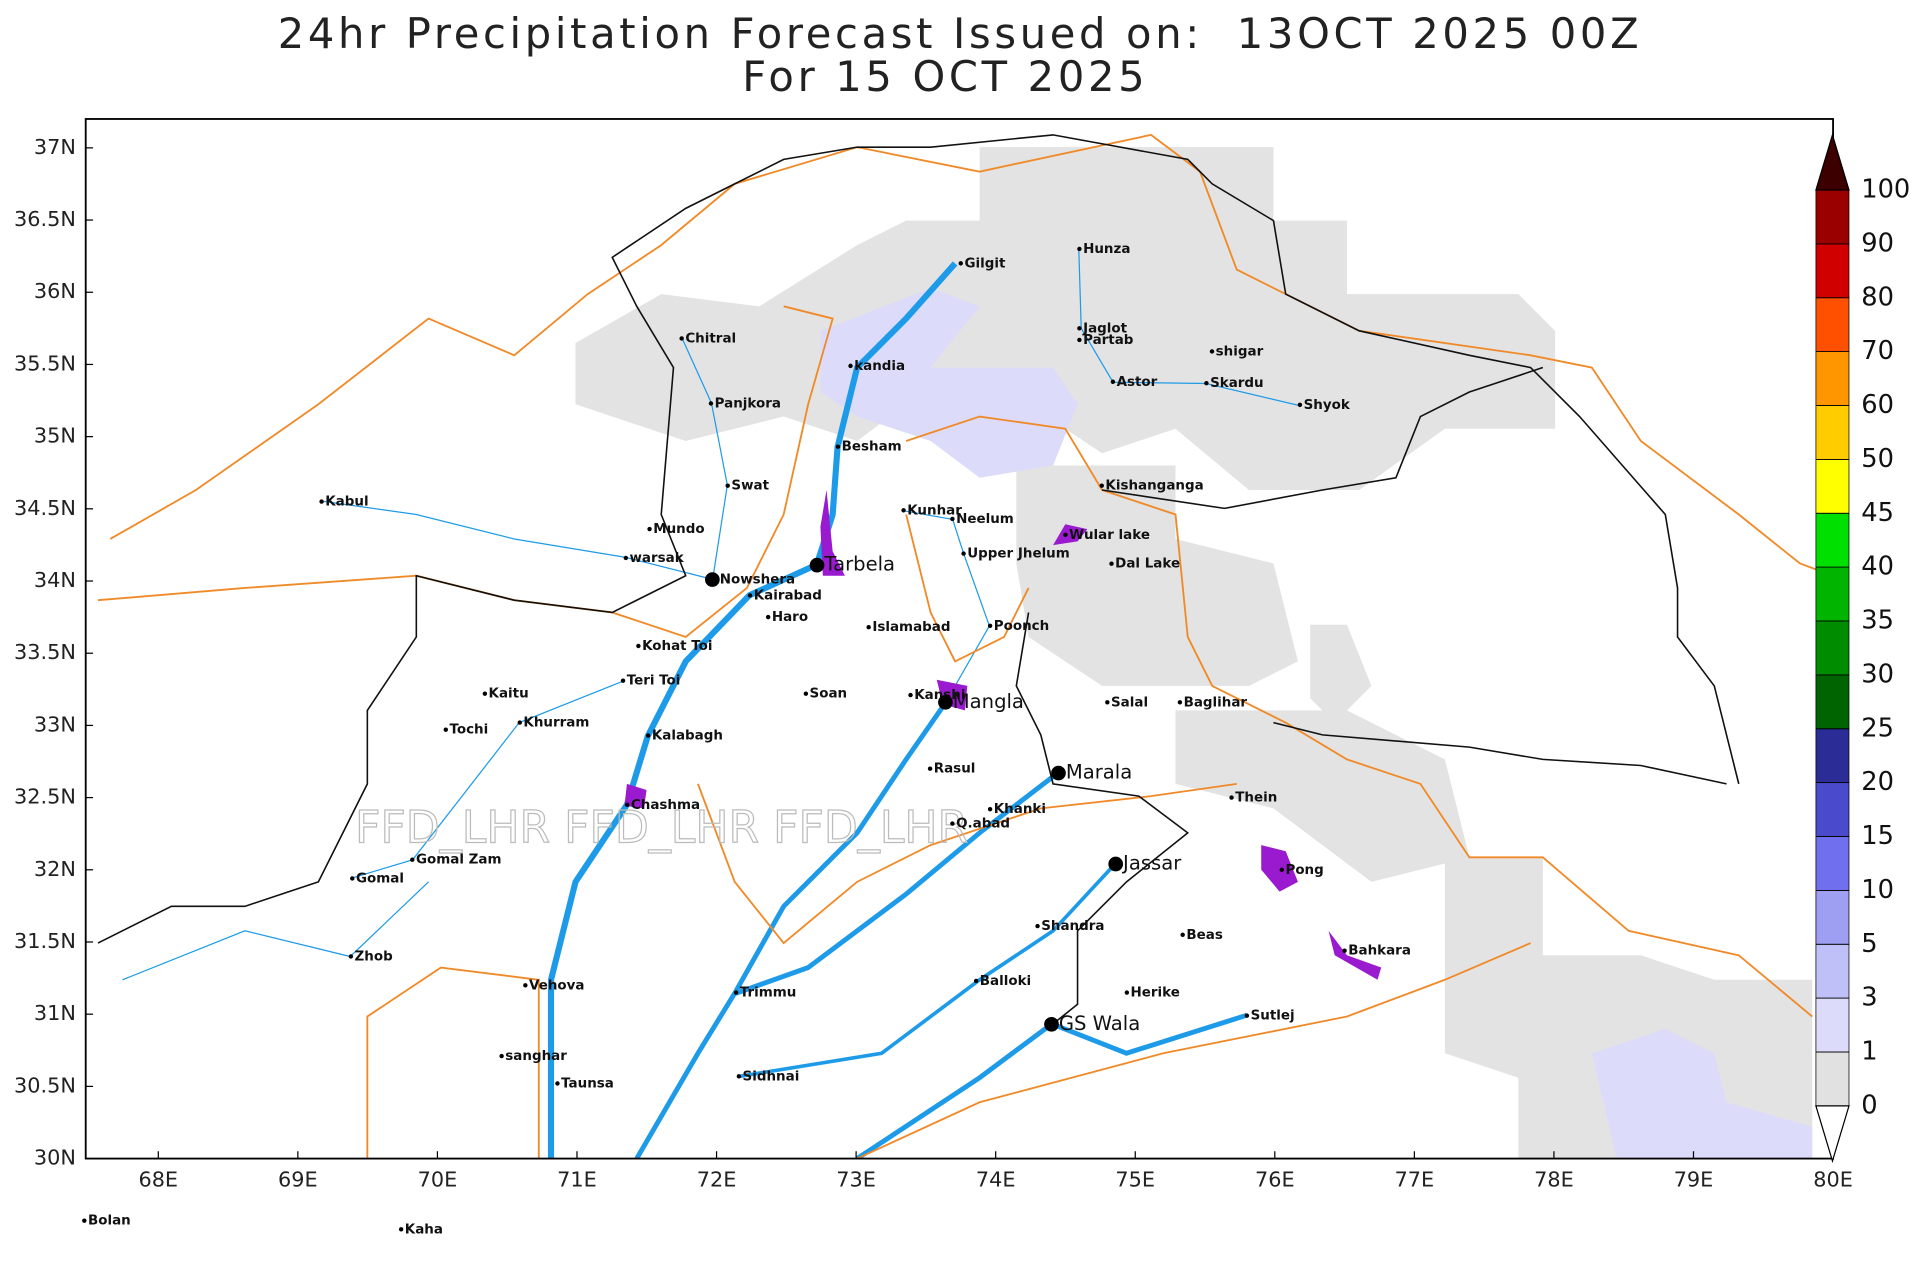 The image size is (1920, 1280). Describe the element at coordinates (1216, 702) in the screenshot. I see `place-label: Baglihar` at that location.